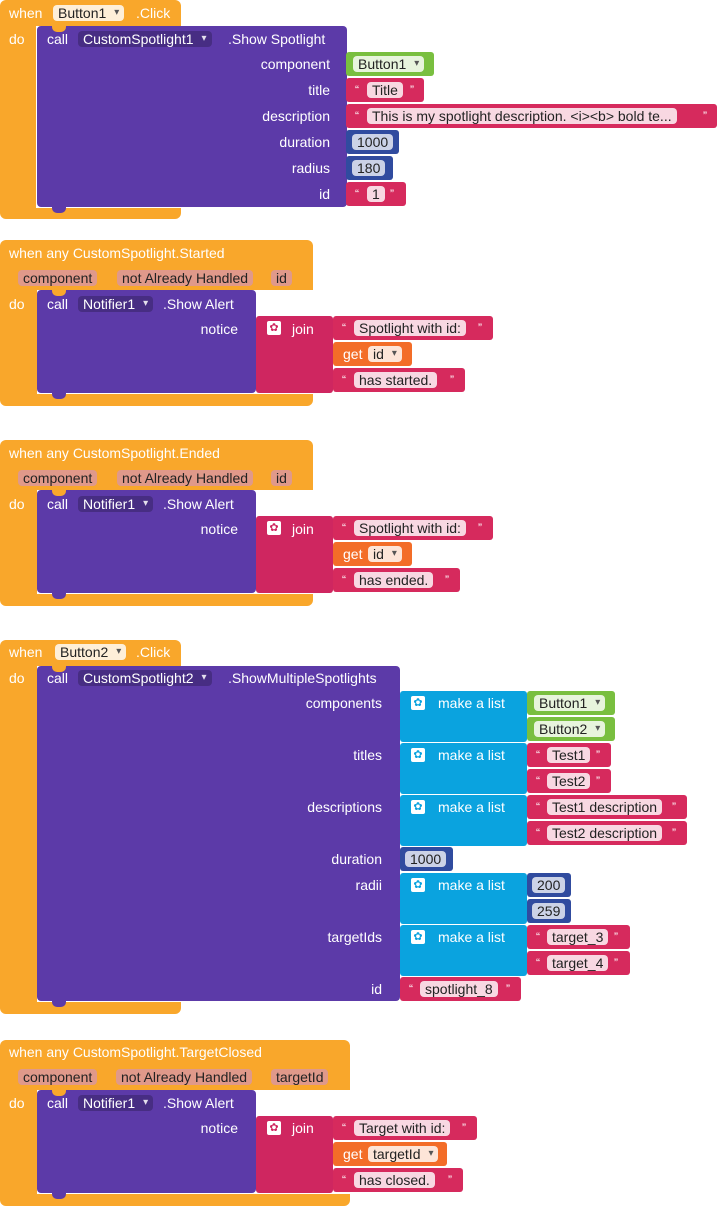 Image resolution: width=717 pixels, height=1206 pixels. I want to click on arg-label-radius: radius, so click(310, 168).